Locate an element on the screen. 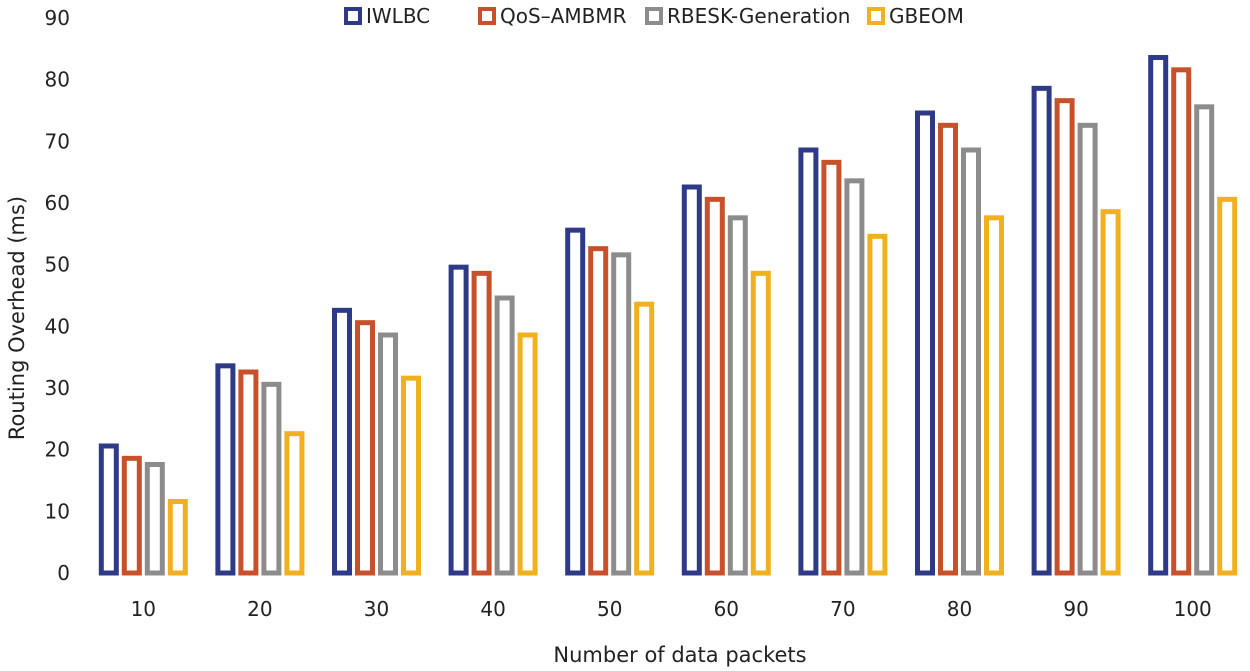  y-tick-label: 0 is located at coordinates (63, 573).